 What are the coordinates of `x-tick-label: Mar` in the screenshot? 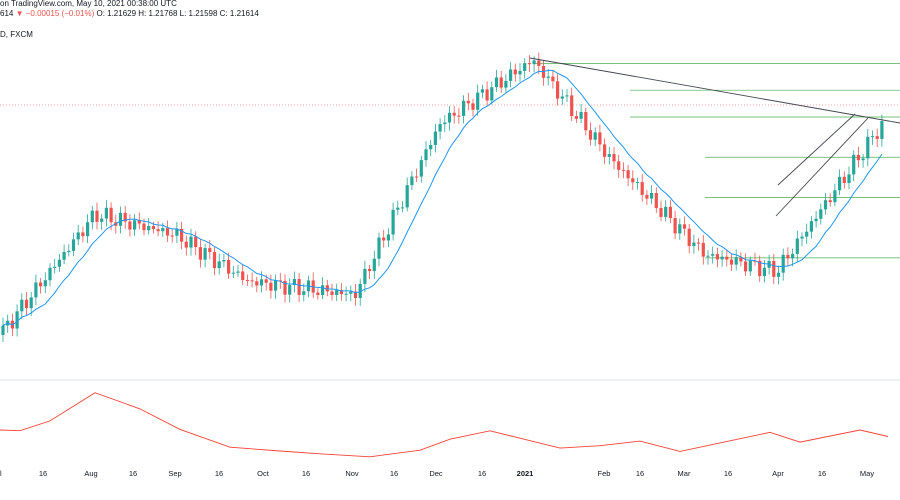 It's located at (684, 473).